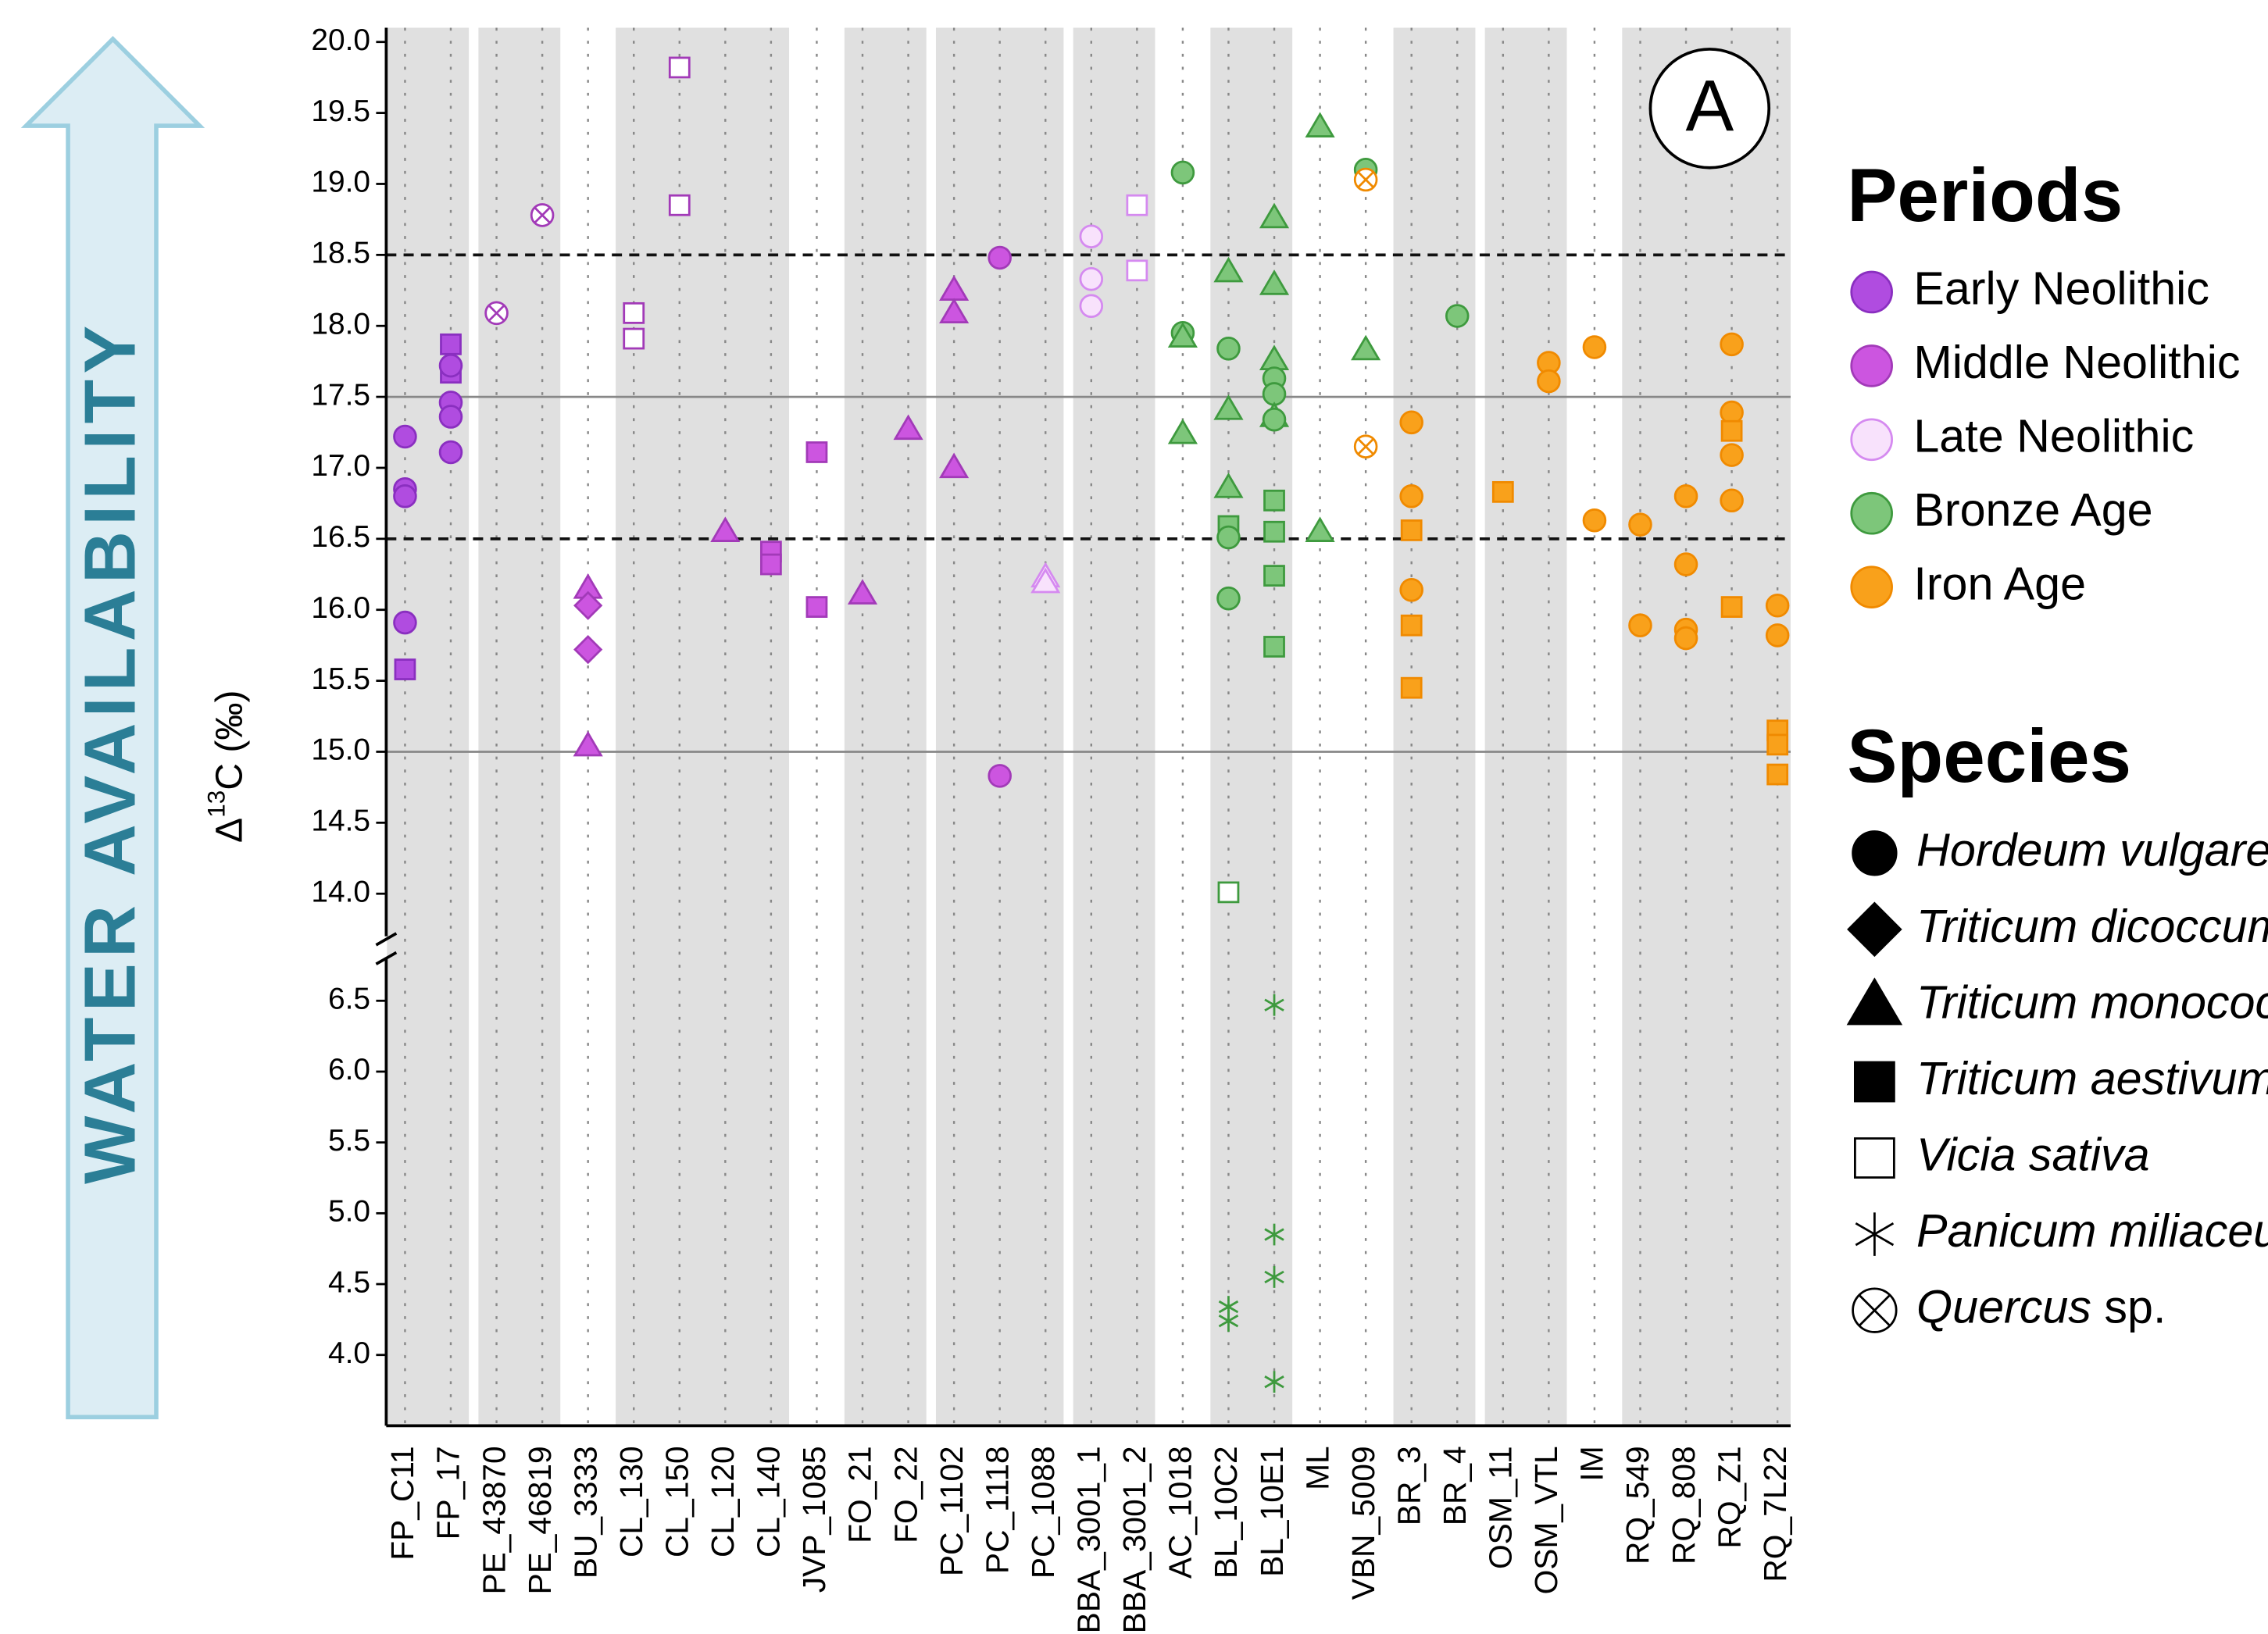 The image size is (2268, 1634). Describe the element at coordinates (340, 253) in the screenshot. I see `y-tick-label: 18.5` at that location.